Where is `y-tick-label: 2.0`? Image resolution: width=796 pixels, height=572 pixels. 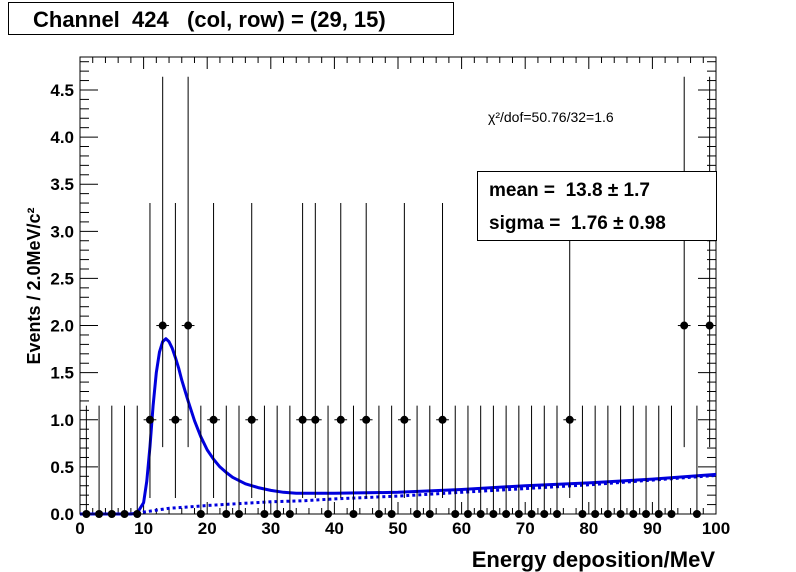 y-tick-label: 2.0 is located at coordinates (62, 326).